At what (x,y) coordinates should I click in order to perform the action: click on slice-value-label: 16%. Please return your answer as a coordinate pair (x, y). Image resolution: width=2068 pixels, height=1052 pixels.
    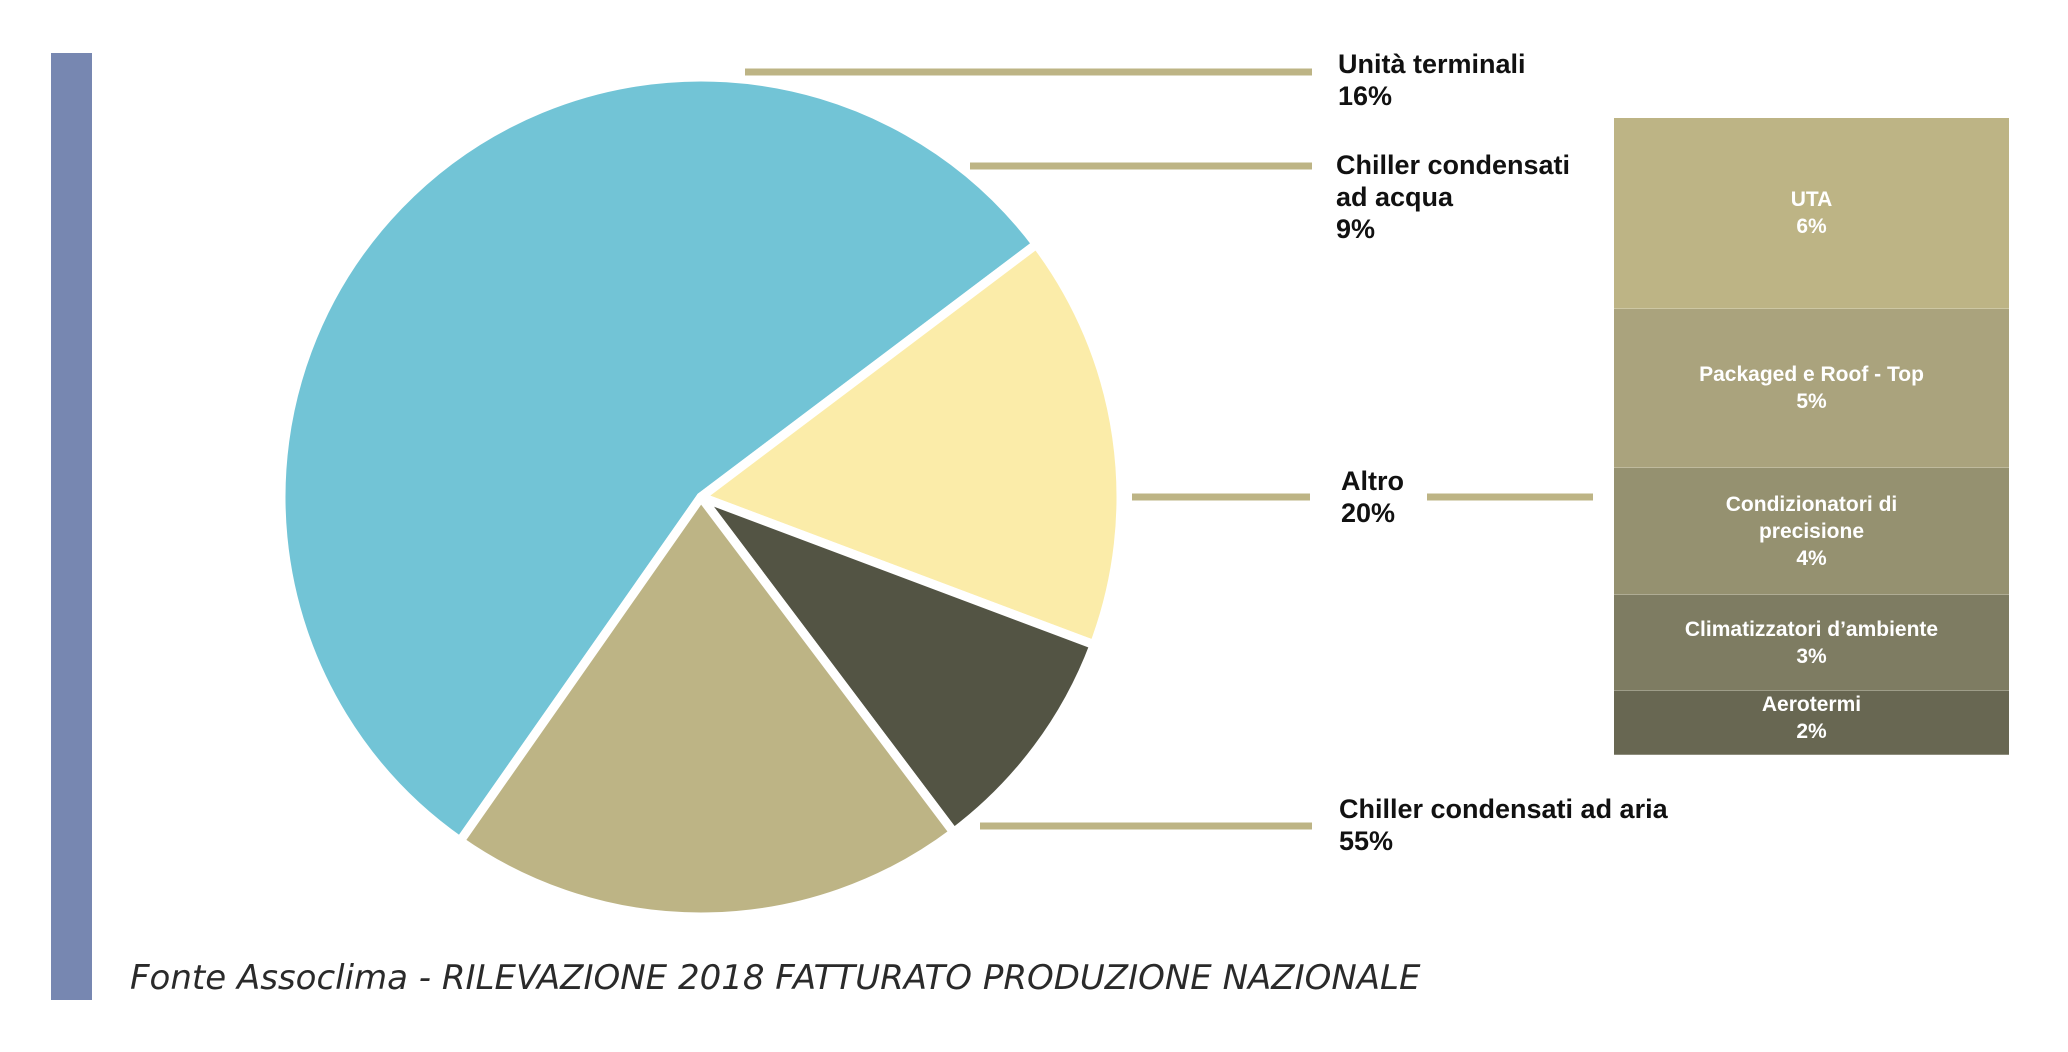
    Looking at the image, I should click on (1365, 96).